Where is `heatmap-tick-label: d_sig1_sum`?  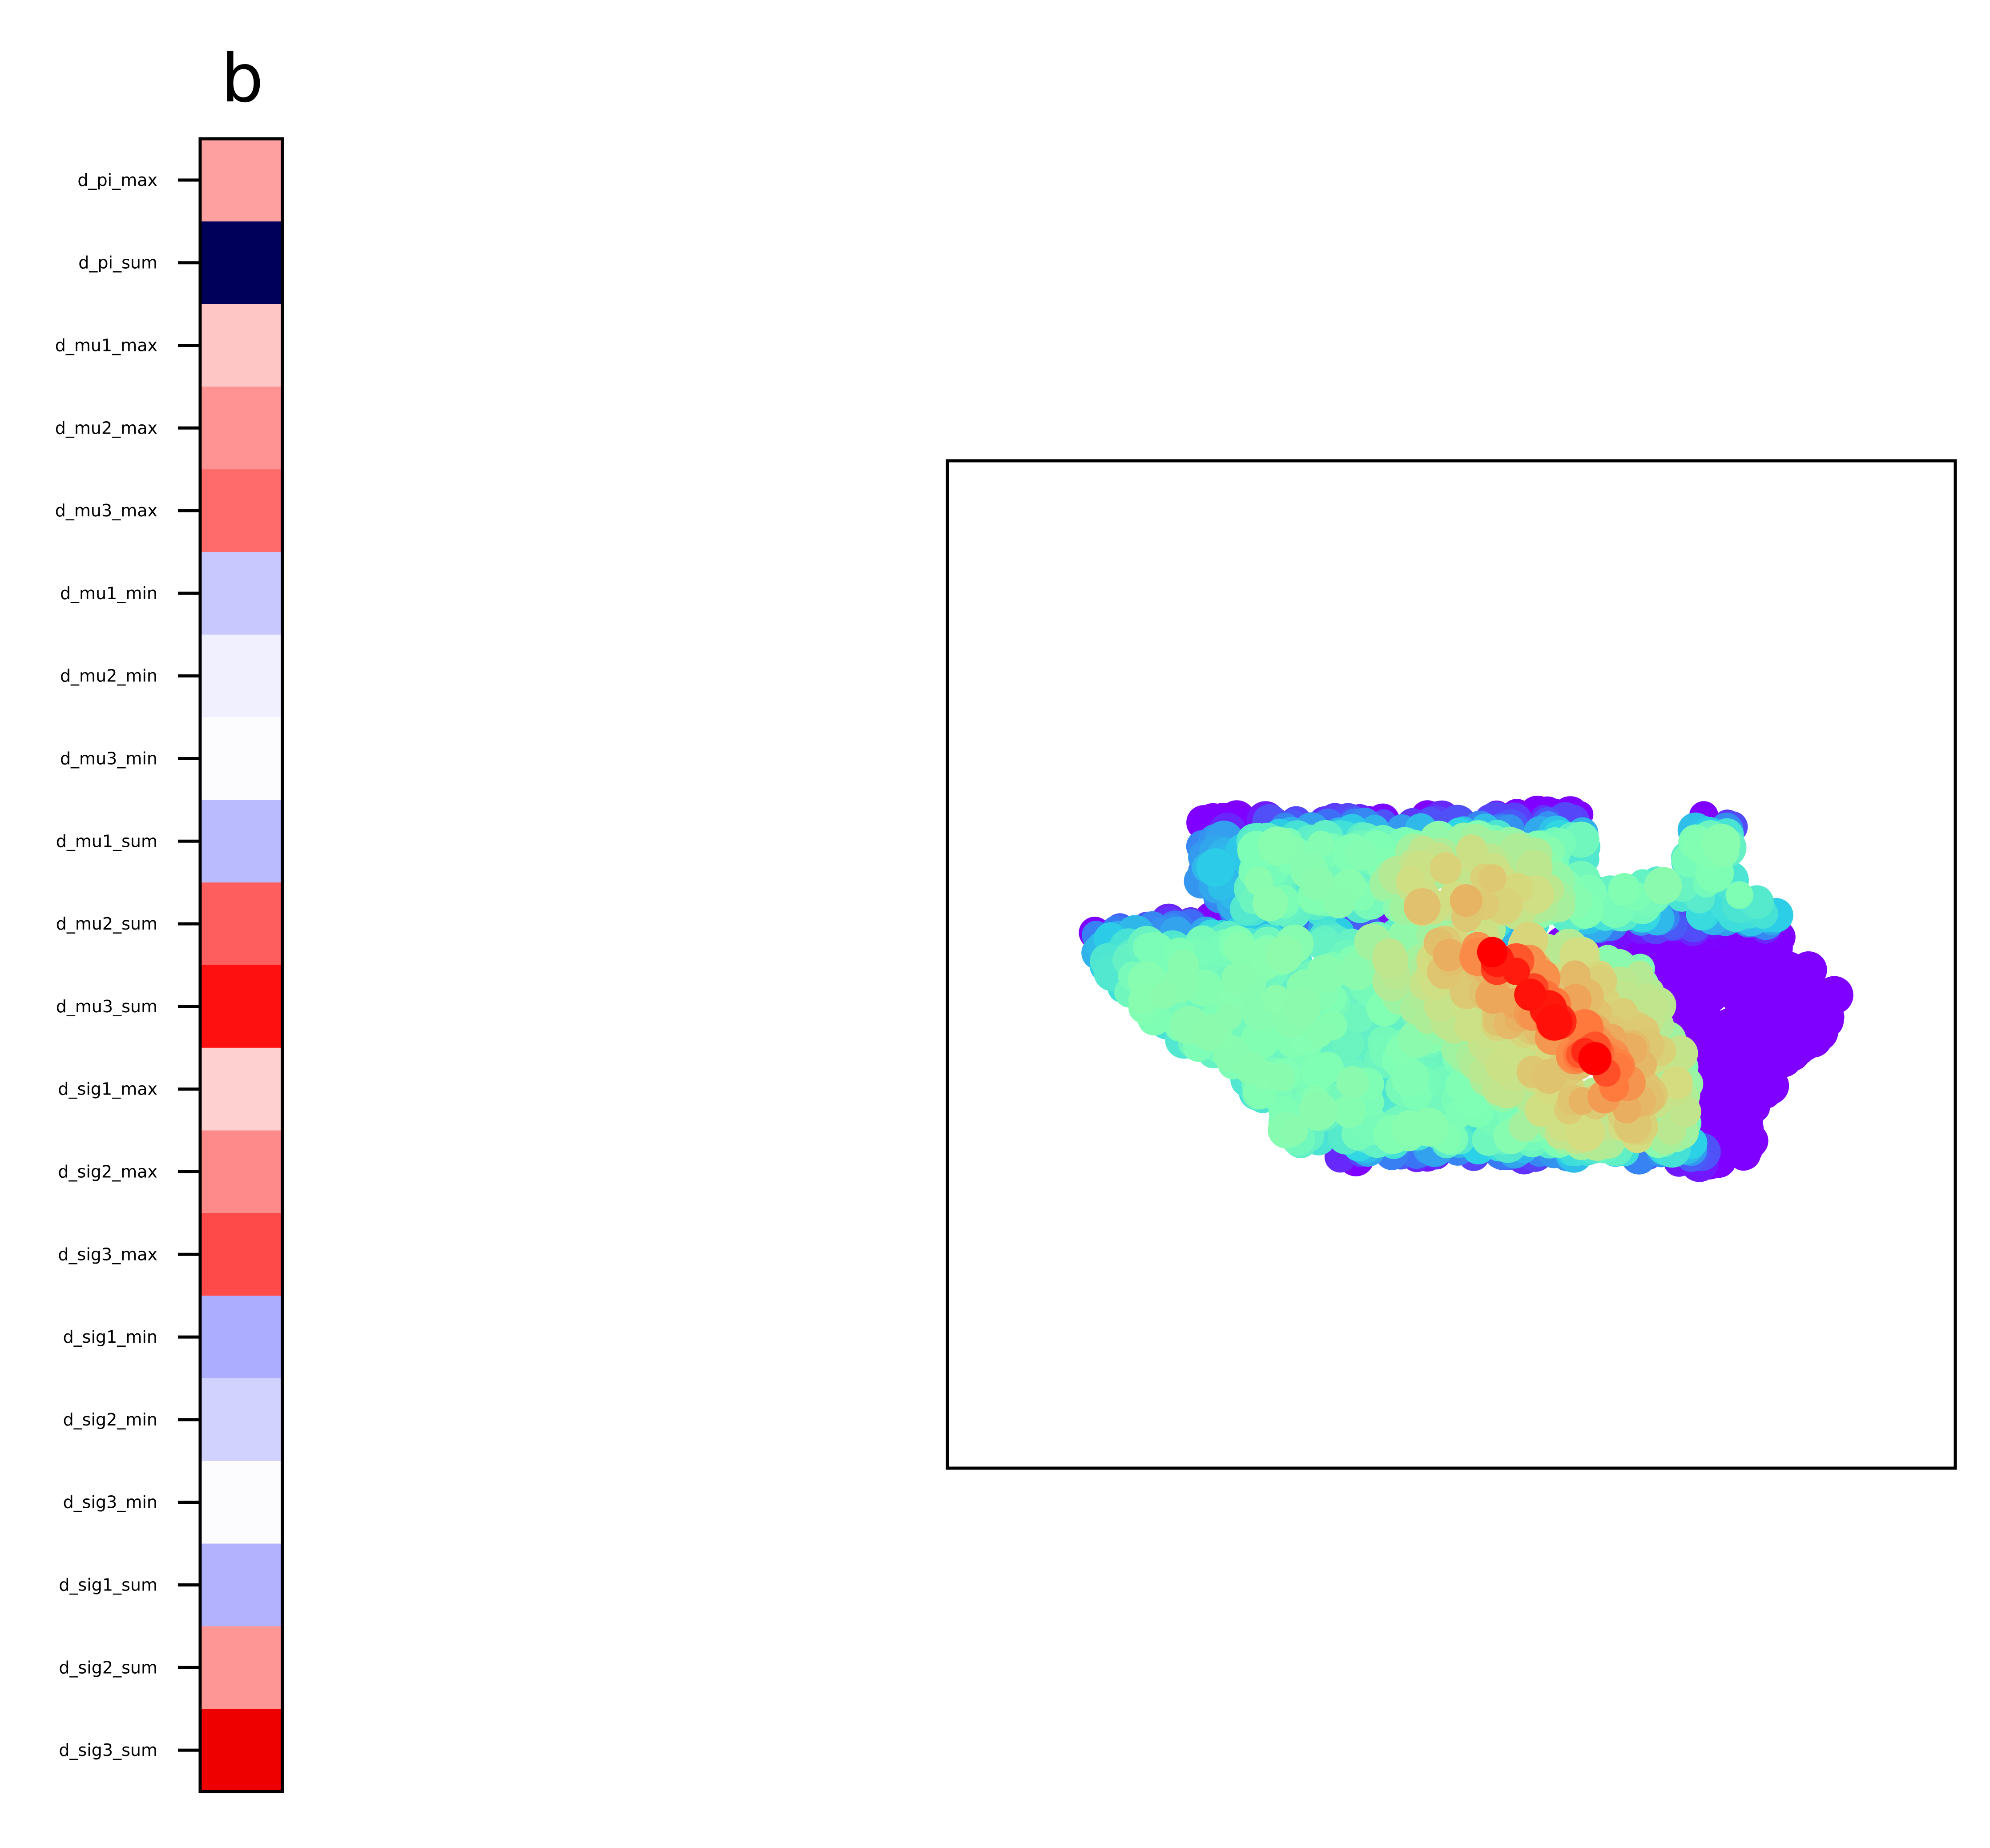 heatmap-tick-label: d_sig1_sum is located at coordinates (108, 1585).